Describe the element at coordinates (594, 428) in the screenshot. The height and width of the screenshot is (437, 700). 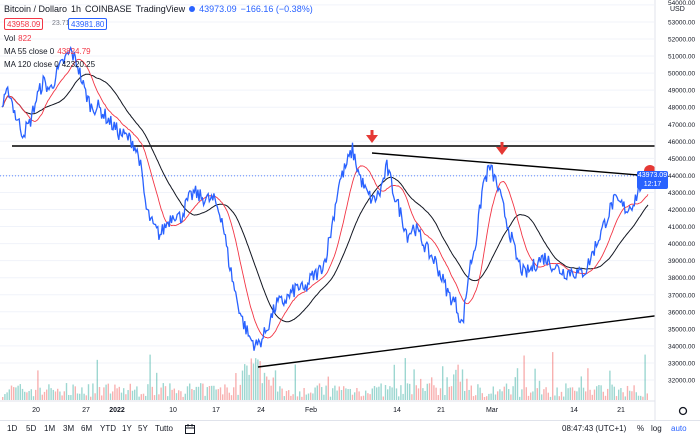
I see `clock: 08:47:43 (UTC+1)` at that location.